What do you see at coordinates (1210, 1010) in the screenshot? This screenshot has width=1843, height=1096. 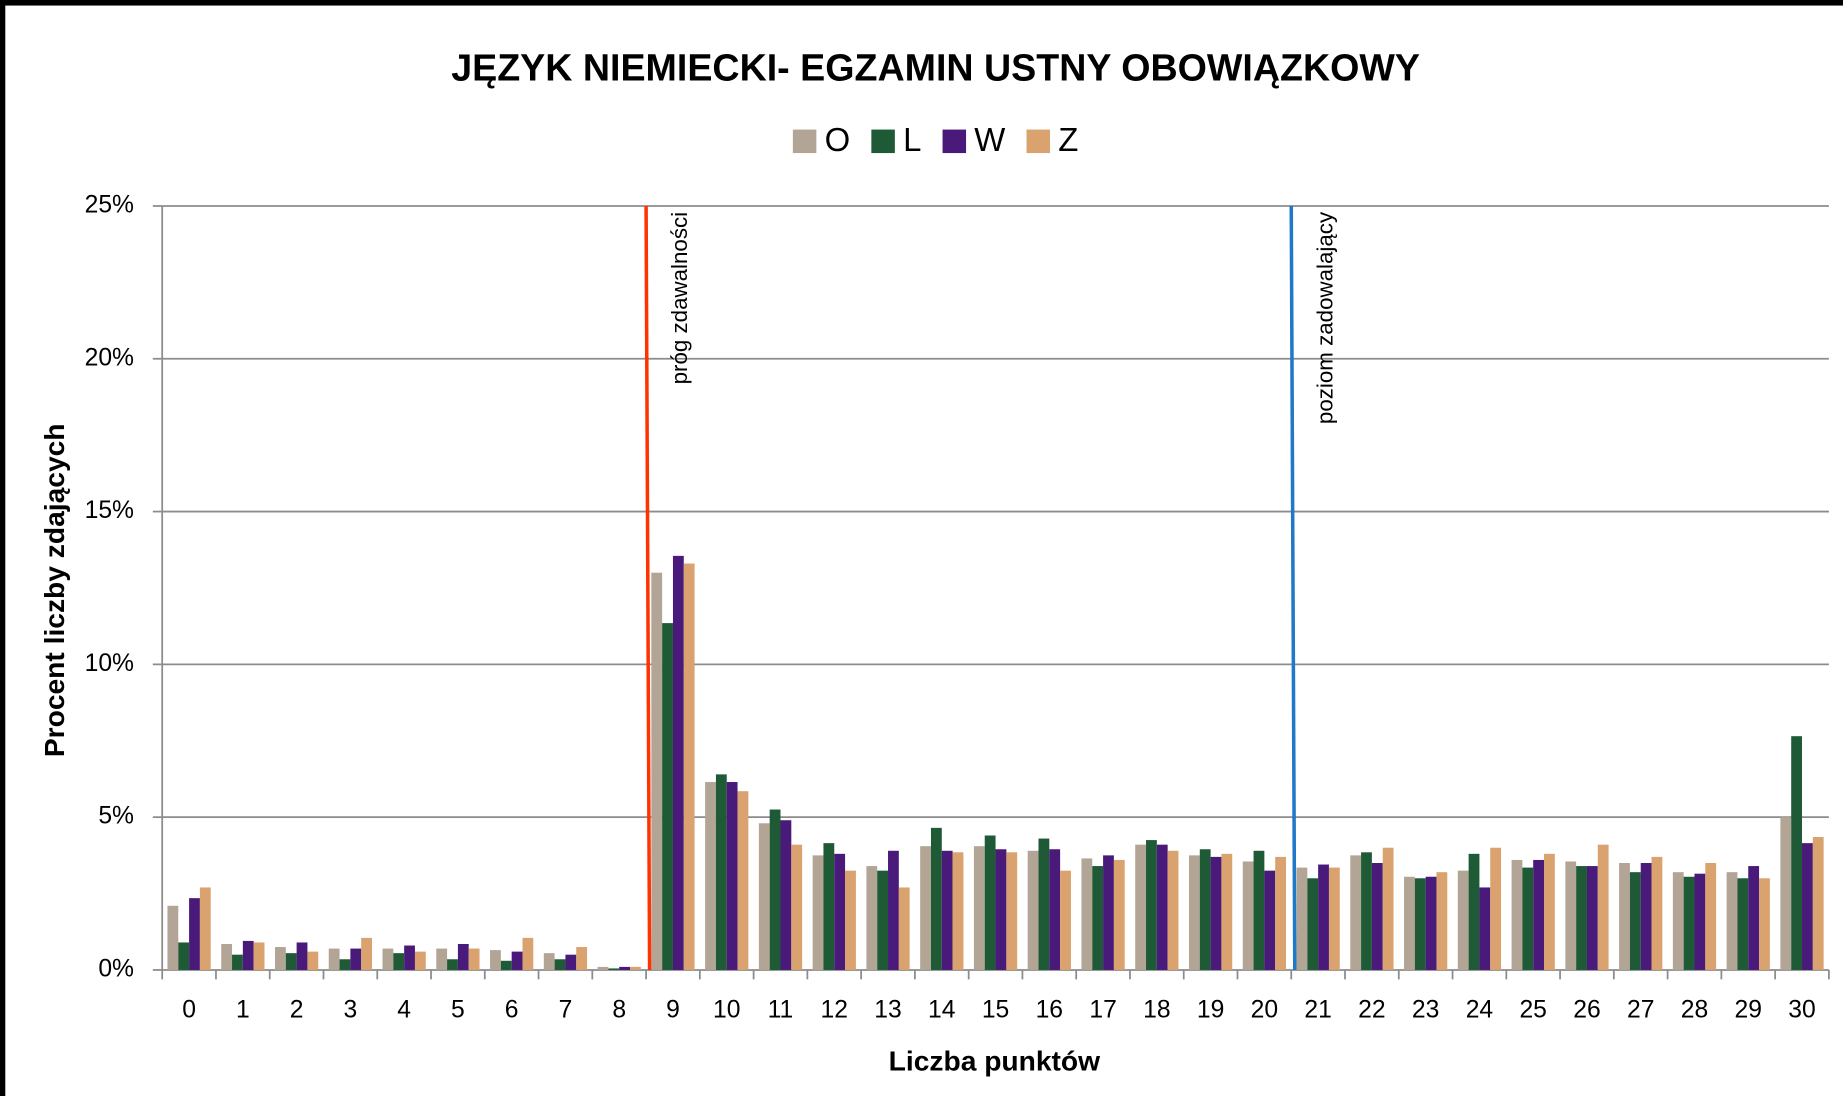 I see `x-tick-label: 19` at bounding box center [1210, 1010].